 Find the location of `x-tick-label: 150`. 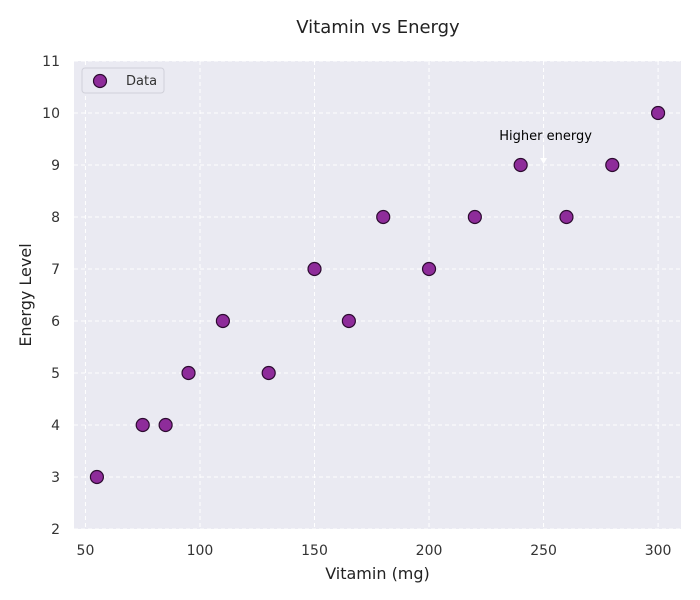

x-tick-label: 150 is located at coordinates (314, 551).